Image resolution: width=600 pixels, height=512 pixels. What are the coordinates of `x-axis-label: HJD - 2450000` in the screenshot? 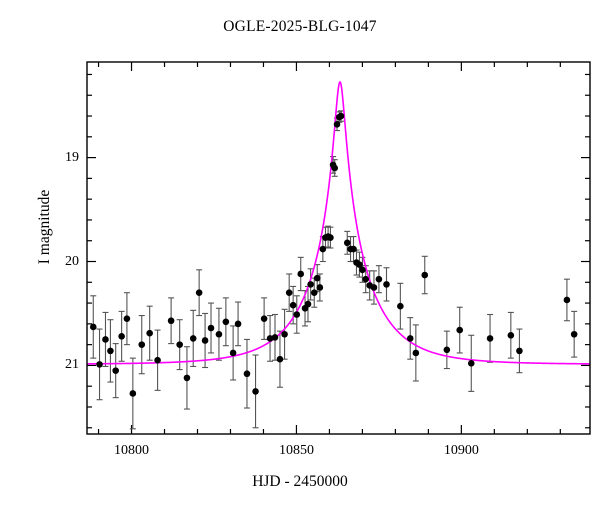 It's located at (300, 481).